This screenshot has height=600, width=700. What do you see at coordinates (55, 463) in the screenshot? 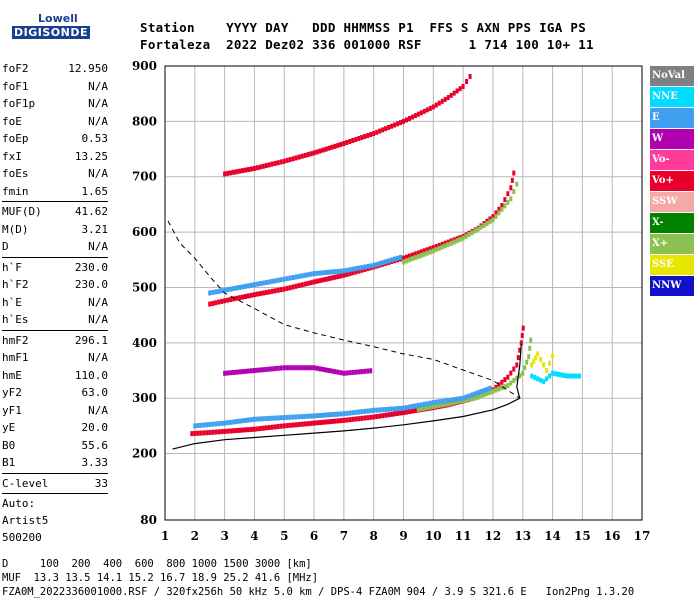
I see `param-row: B1 3.33` at bounding box center [55, 463].